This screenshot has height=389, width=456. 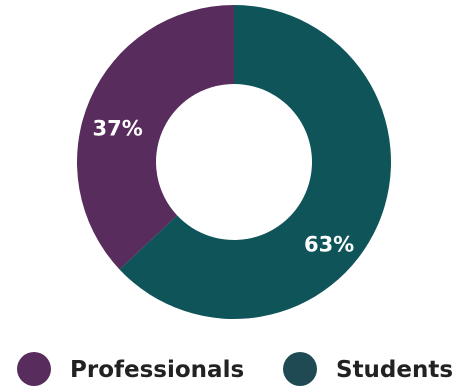 I want to click on legend: Professionals Students, so click(x=235, y=369).